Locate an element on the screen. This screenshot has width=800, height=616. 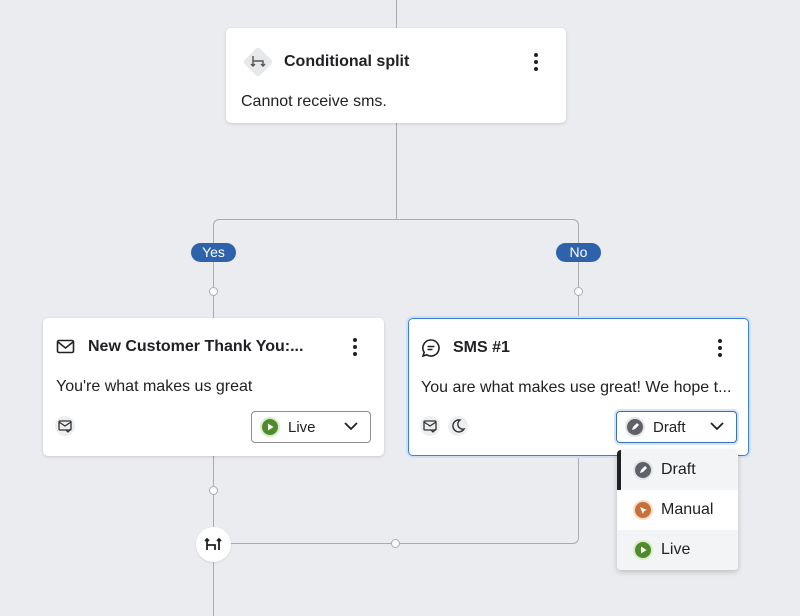
conditional-split-card: Conditional split Cannot receive sms. is located at coordinates (396, 75).